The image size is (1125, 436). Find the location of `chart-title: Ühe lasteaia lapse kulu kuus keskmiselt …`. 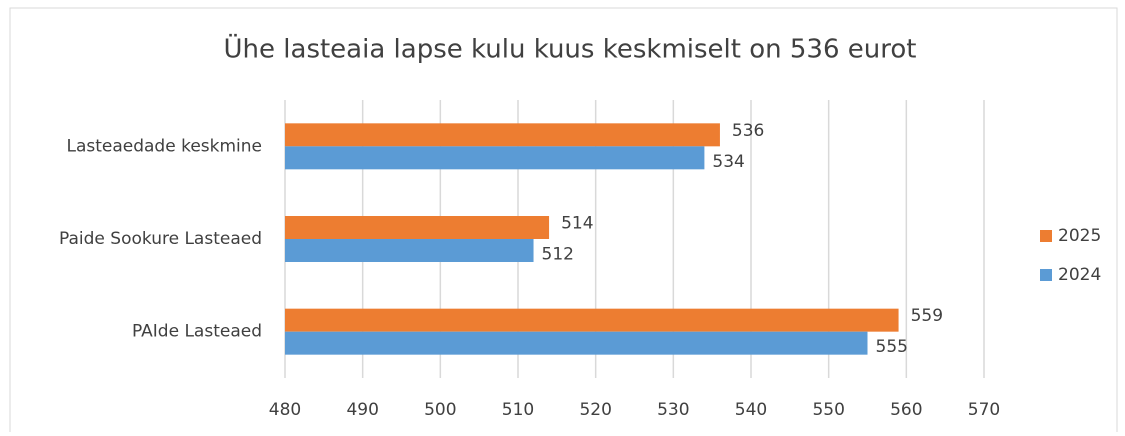

chart-title: Ühe lasteaia lapse kulu kuus keskmiselt … is located at coordinates (570, 49).